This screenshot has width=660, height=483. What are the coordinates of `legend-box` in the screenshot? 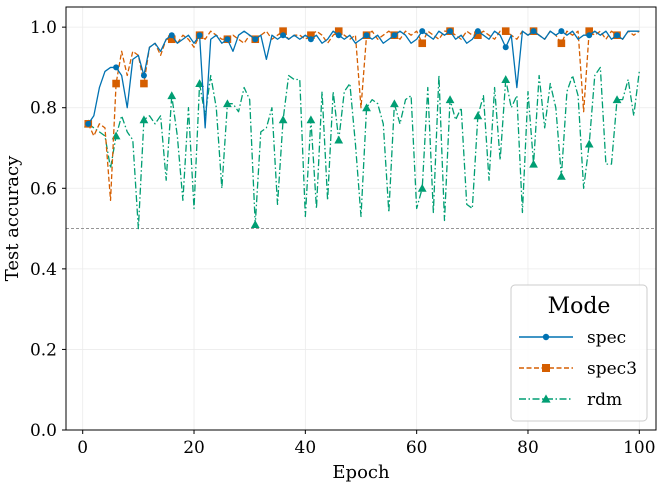 It's located at (579, 353).